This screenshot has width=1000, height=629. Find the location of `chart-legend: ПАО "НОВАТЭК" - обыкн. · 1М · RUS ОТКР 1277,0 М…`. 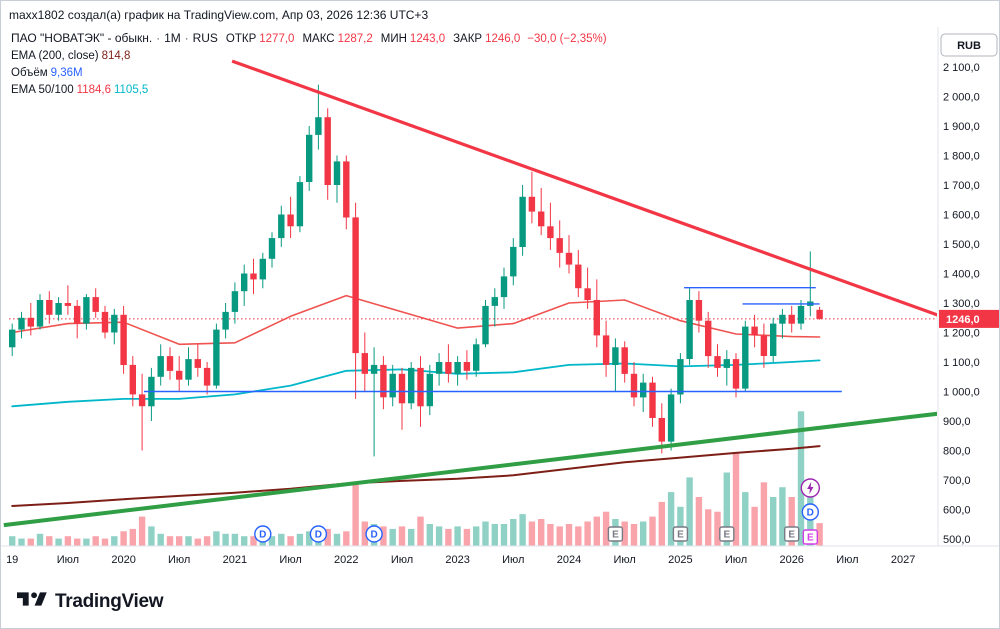

chart-legend: ПАО "НОВАТЭК" - обыкн. · 1М · RUS ОТКР 1277,0 М… is located at coordinates (309, 64).